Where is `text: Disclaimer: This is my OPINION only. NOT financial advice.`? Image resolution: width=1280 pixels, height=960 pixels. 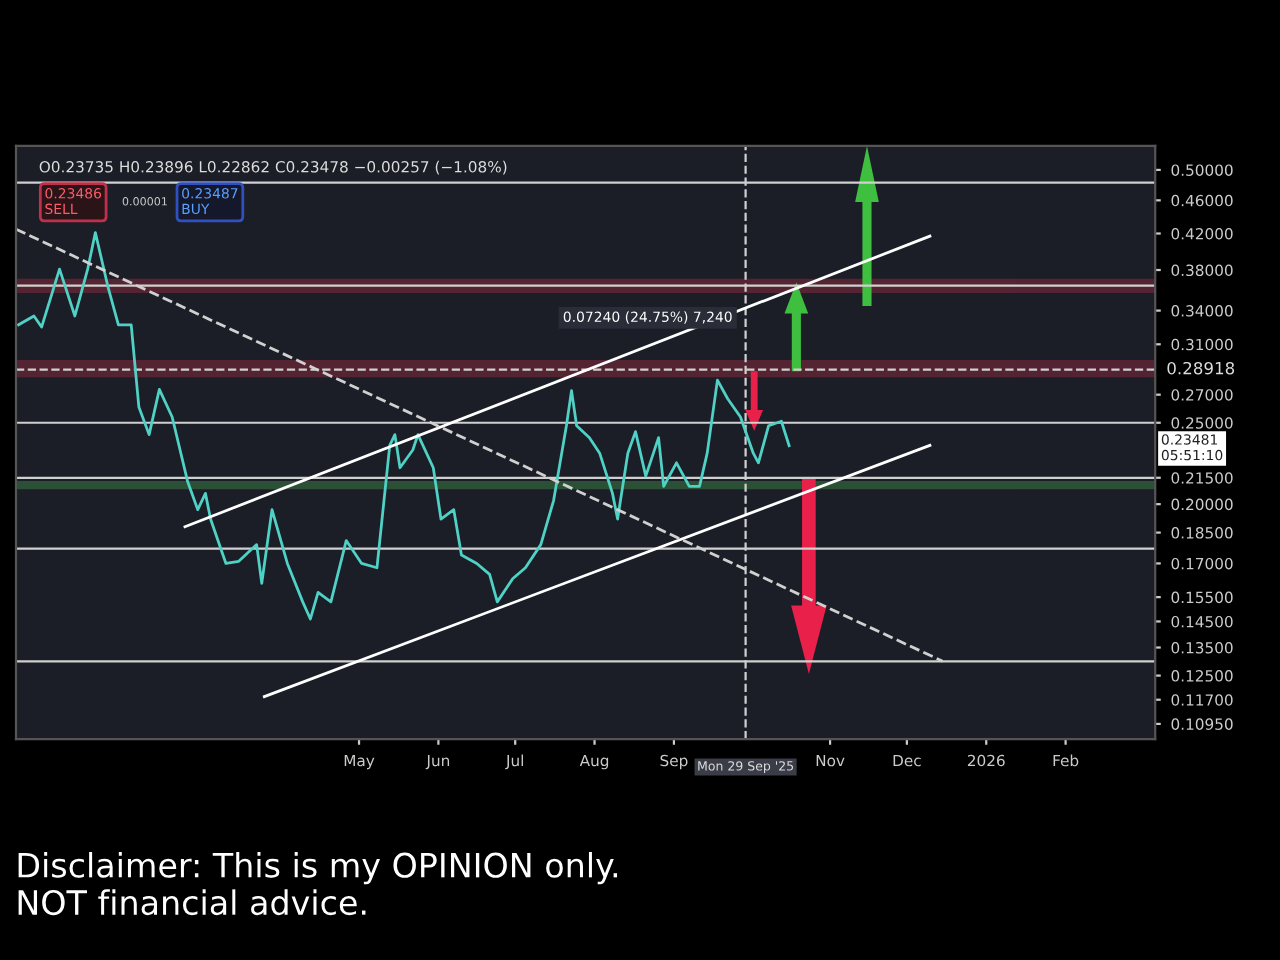 text: Disclaimer: This is my OPINION only. NOT financial advice. is located at coordinates (318, 884).